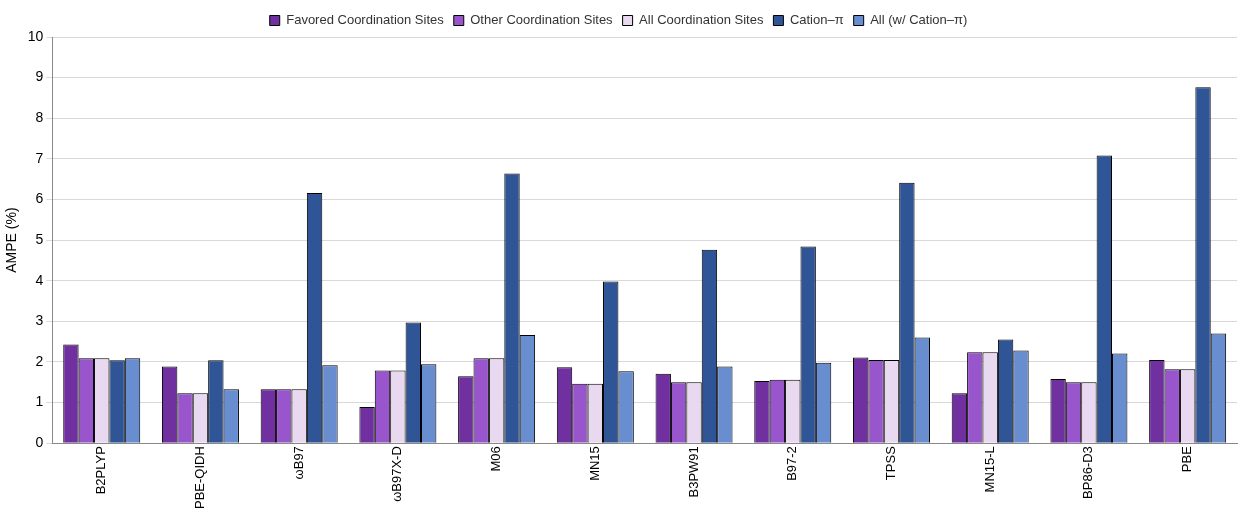  I want to click on x-tick-label: BP86-D3, so click(1088, 472).